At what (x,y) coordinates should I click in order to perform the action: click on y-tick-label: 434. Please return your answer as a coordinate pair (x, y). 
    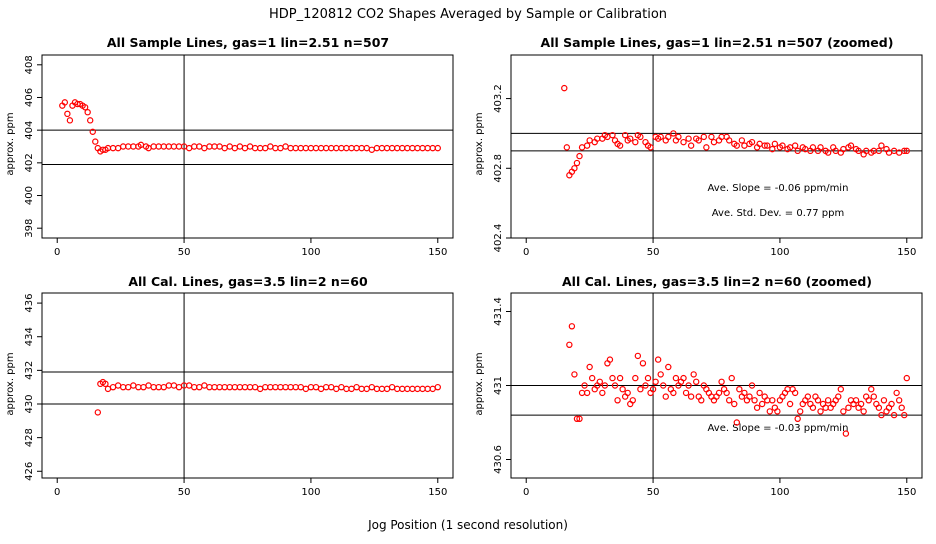
    Looking at the image, I should click on (29, 336).